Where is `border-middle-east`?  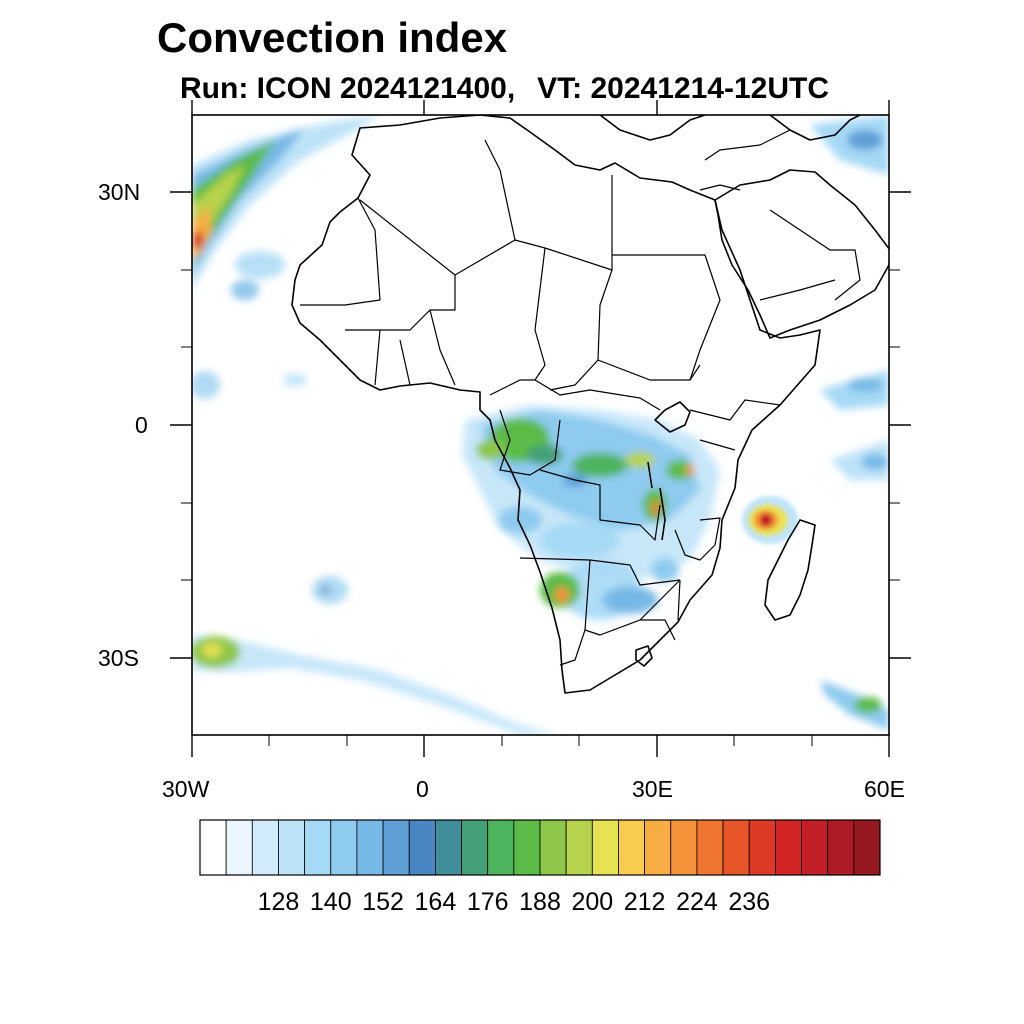 border-middle-east is located at coordinates (745, 160).